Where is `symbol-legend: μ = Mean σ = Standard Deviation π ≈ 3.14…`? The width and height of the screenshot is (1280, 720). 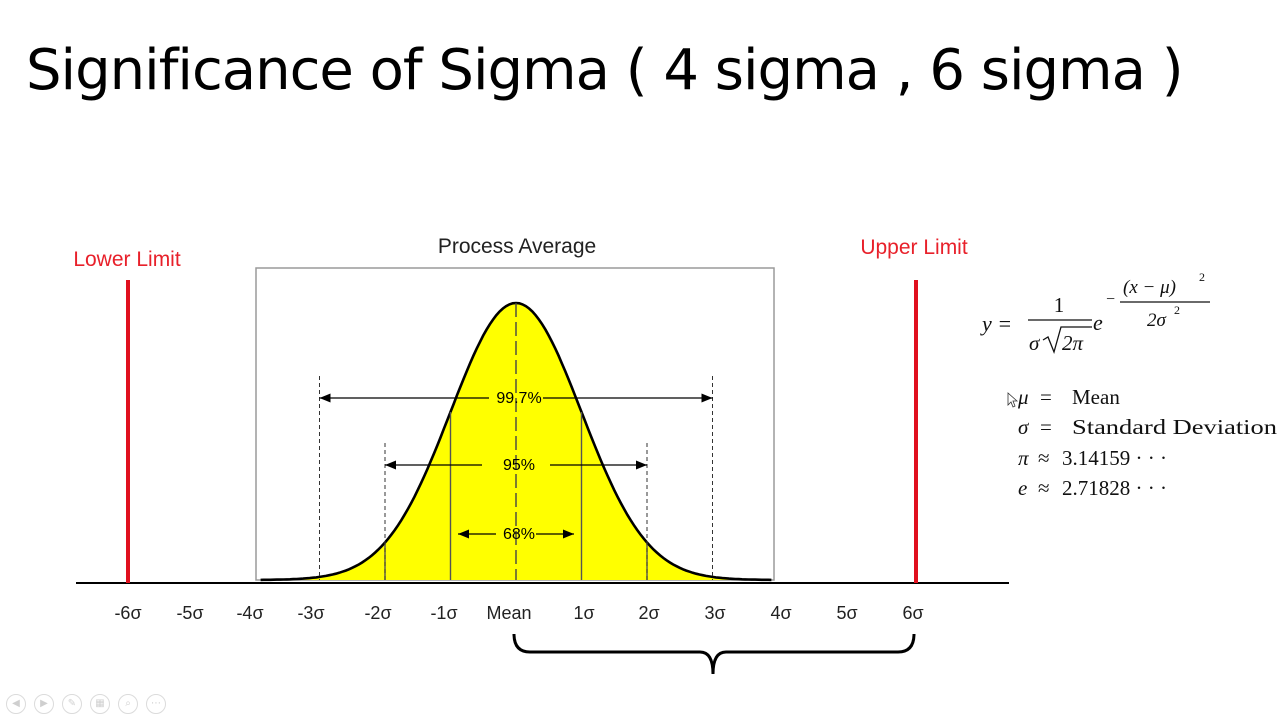
symbol-legend: μ = Mean σ = Standard Deviation π ≈ 3.14… is located at coordinates (1147, 442).